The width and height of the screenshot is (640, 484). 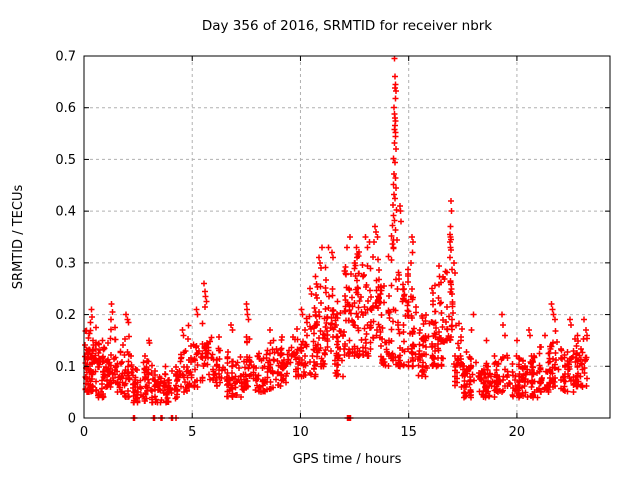 I want to click on x-tick-label: 0, so click(x=84, y=432).